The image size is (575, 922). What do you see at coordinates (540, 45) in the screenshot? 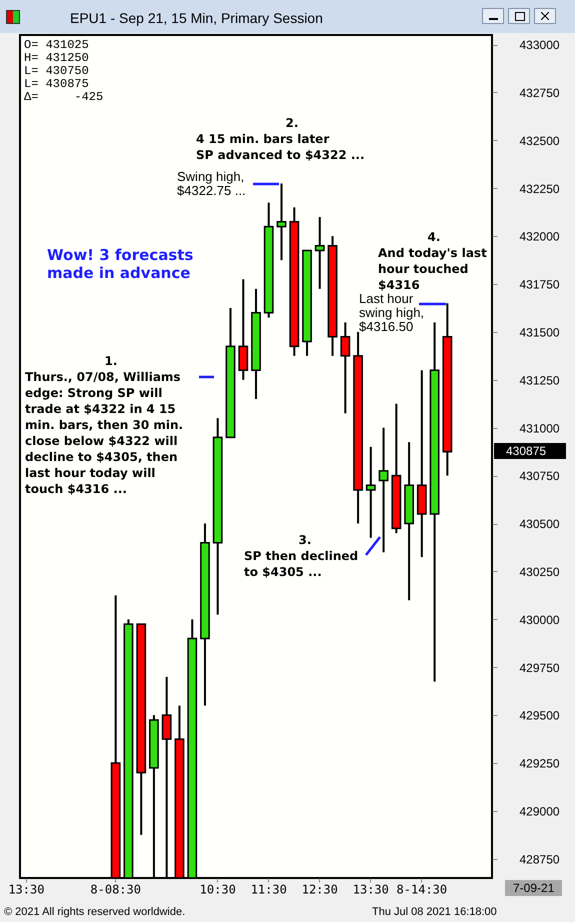
I see `y-tick-label: 433000` at bounding box center [540, 45].